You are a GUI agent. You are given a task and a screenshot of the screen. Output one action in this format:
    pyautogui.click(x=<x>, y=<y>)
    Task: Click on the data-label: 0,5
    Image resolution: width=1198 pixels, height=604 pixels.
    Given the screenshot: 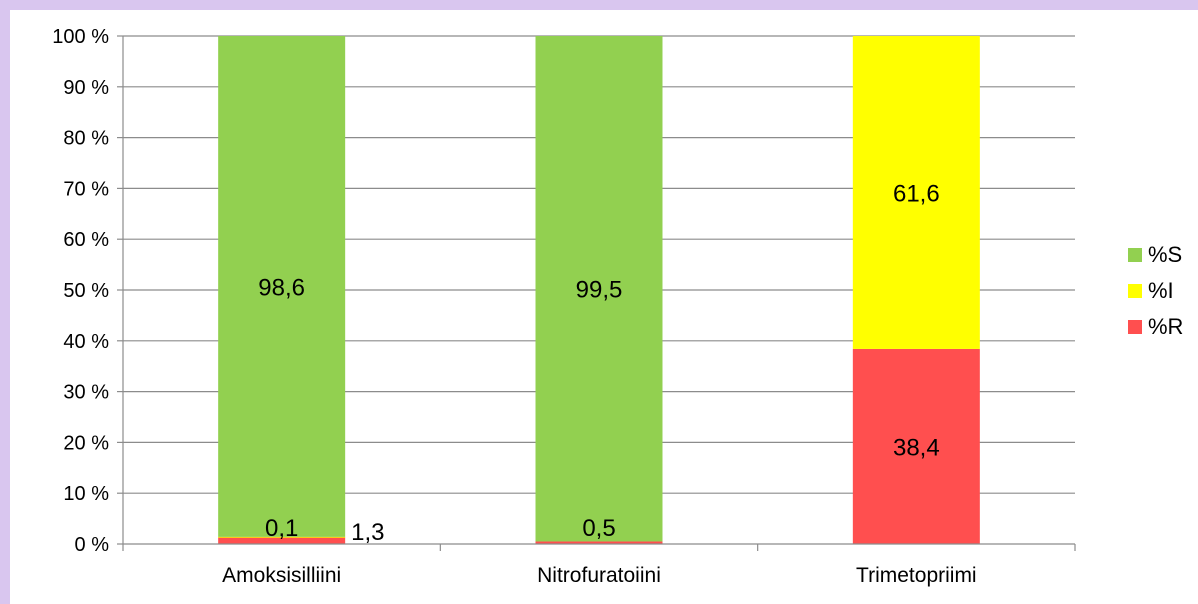 What is the action you would take?
    pyautogui.click(x=598, y=528)
    